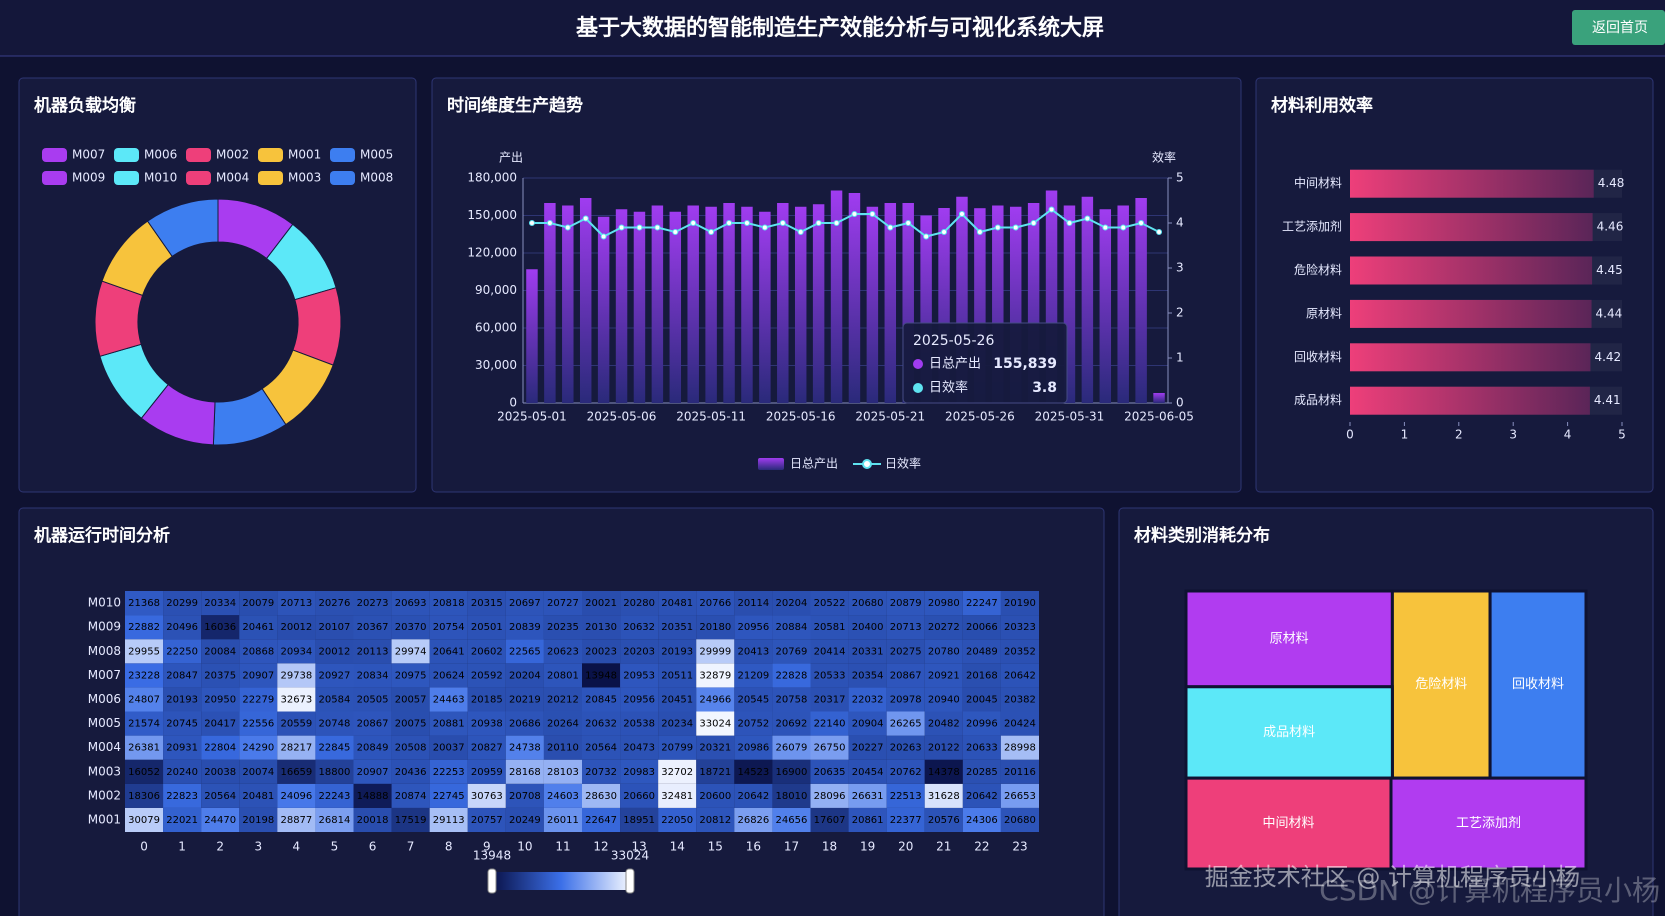 The width and height of the screenshot is (1665, 916). Describe the element at coordinates (715, 748) in the screenshot. I see `cell-label: 20321` at that location.